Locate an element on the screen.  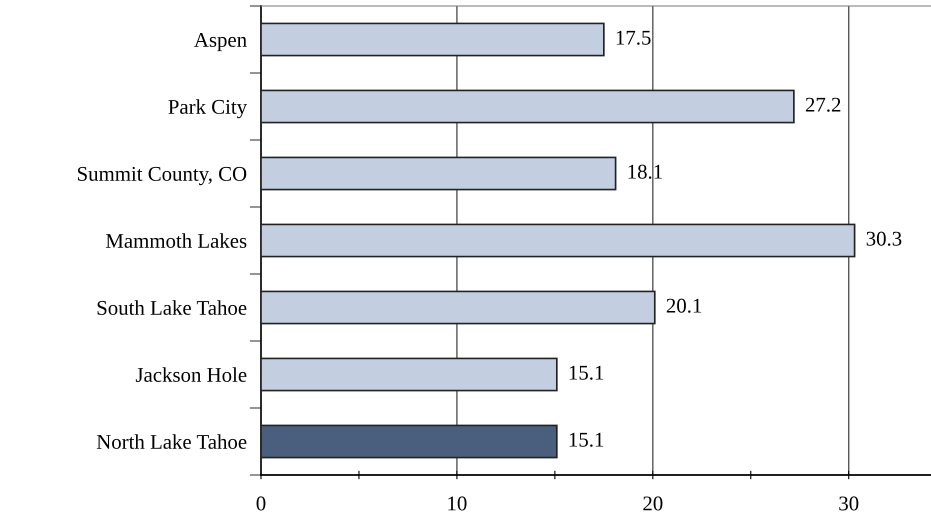
y-tick-label: Aspen is located at coordinates (220, 42).